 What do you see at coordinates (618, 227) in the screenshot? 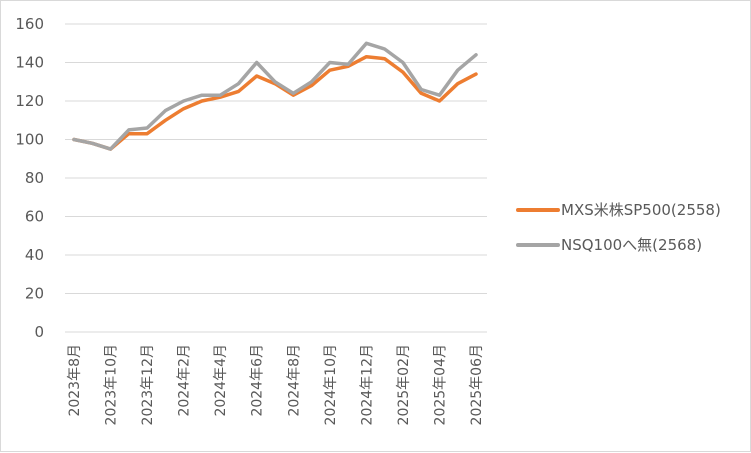
I see `legend: MXS米株SP500(2558) NSQ100へ無(2568)` at bounding box center [618, 227].